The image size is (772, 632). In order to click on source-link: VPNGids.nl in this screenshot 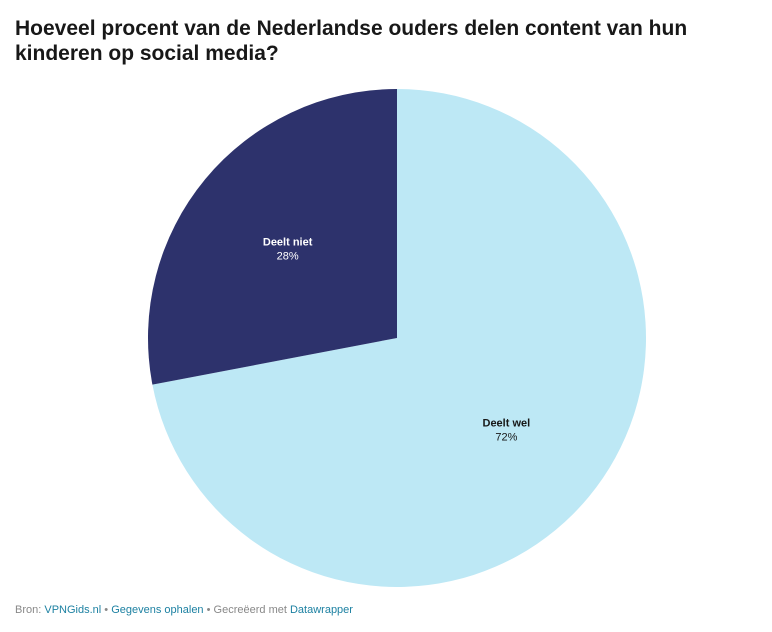, I will do `click(73, 610)`.